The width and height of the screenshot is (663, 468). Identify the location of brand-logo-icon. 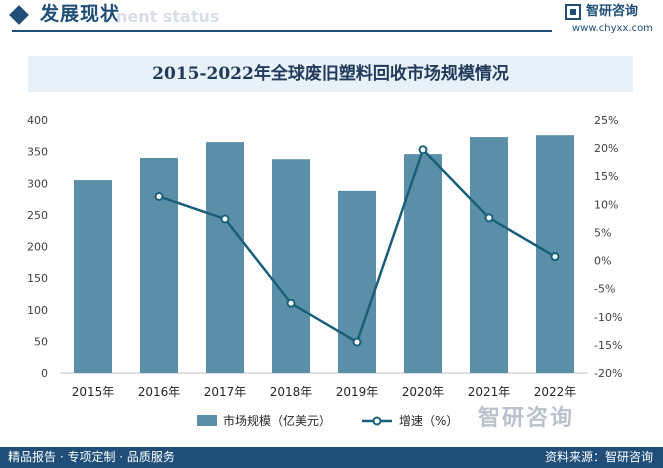
(573, 12).